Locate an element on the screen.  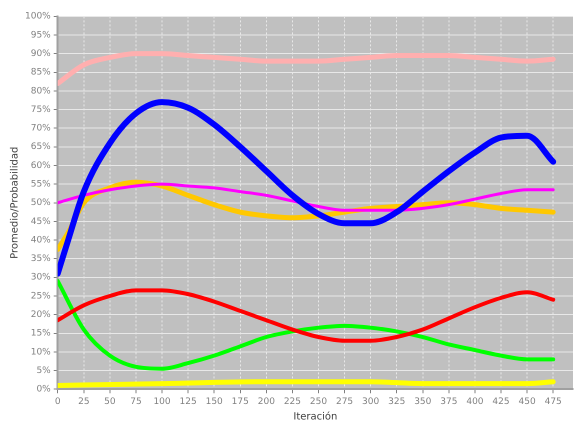
x-tick-label: 200 is located at coordinates (267, 401).